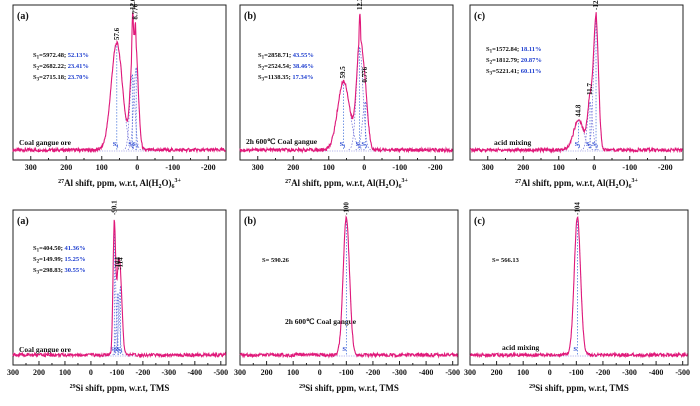 This screenshot has width=700, height=406. Describe the element at coordinates (286, 78) in the screenshot. I see `area-value: S3=1138.35; 17.34%` at that location.